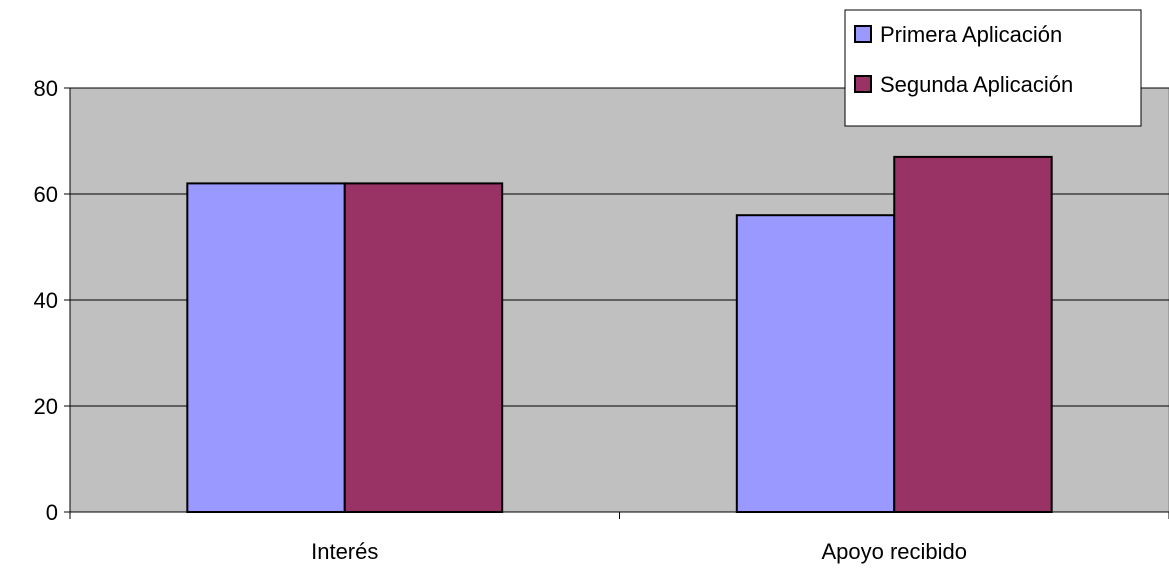  I want to click on category-labels: Interés Apoyo recibido, so click(639, 551).